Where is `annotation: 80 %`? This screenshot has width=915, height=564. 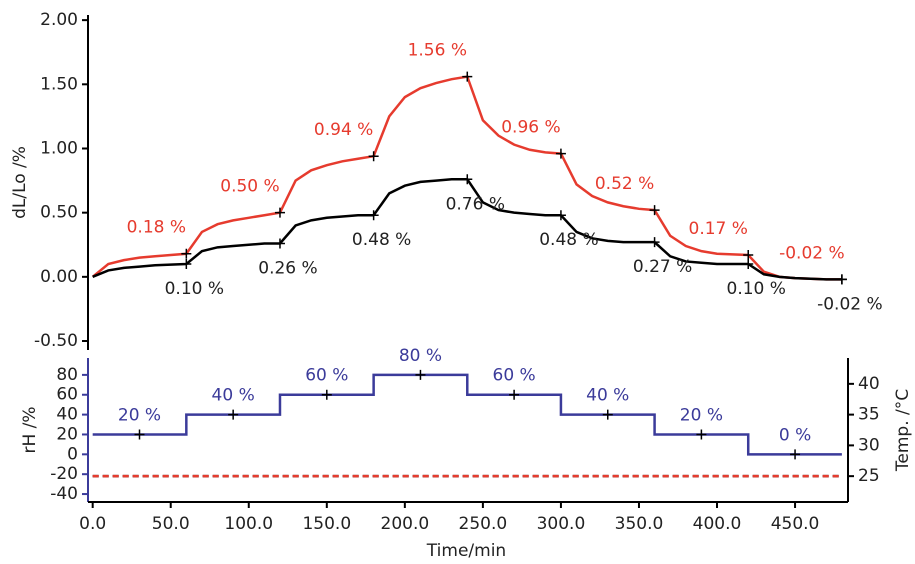
annotation: 80 % is located at coordinates (420, 356).